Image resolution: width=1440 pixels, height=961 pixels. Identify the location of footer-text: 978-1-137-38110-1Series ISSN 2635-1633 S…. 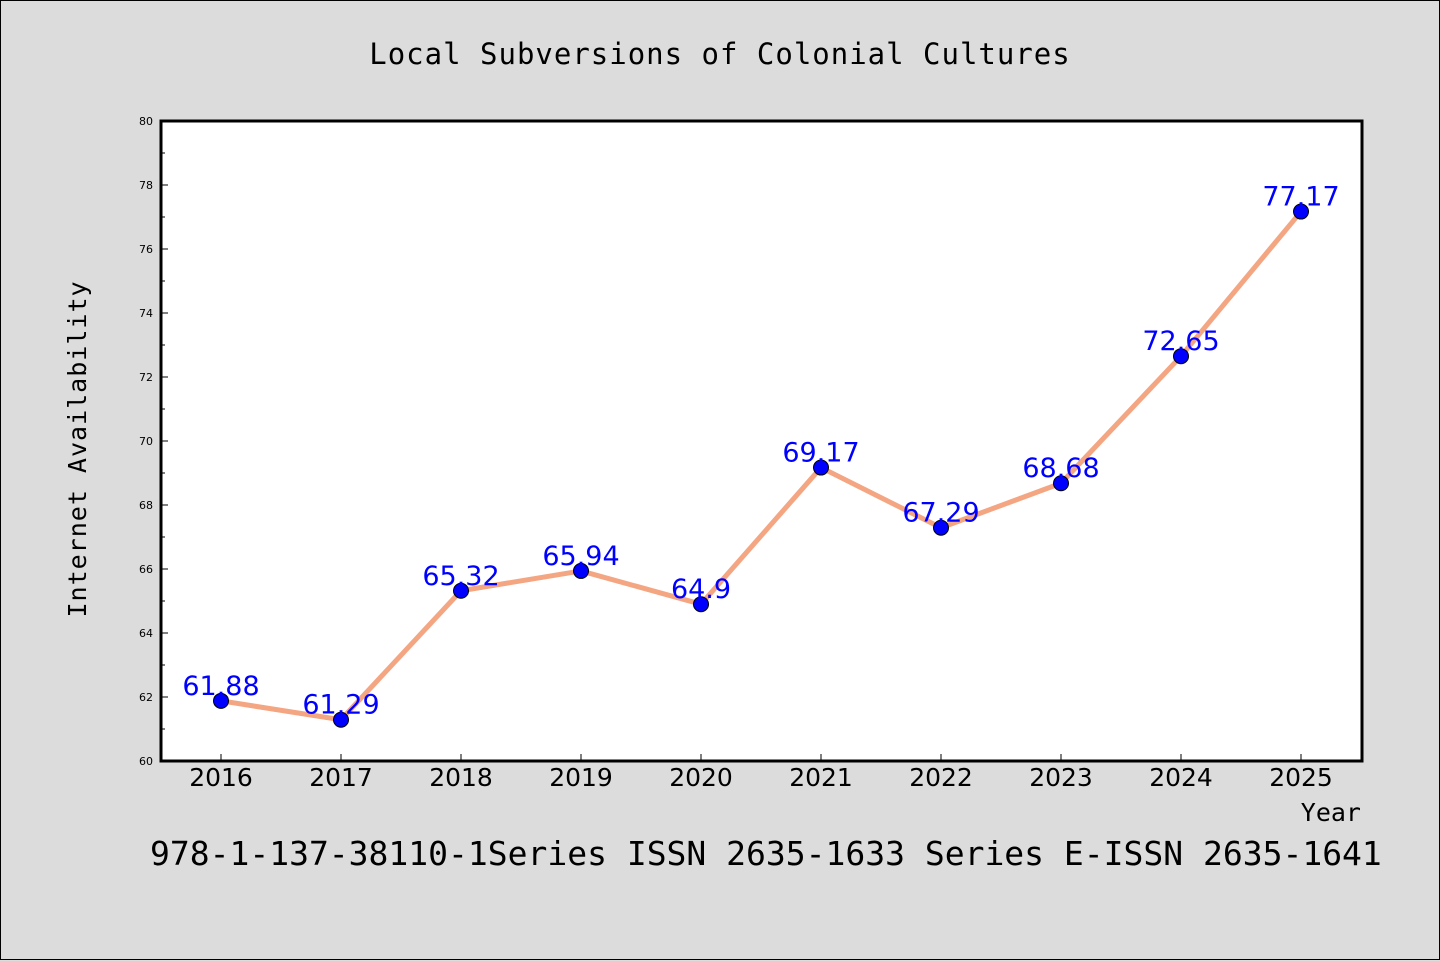
(766, 853).